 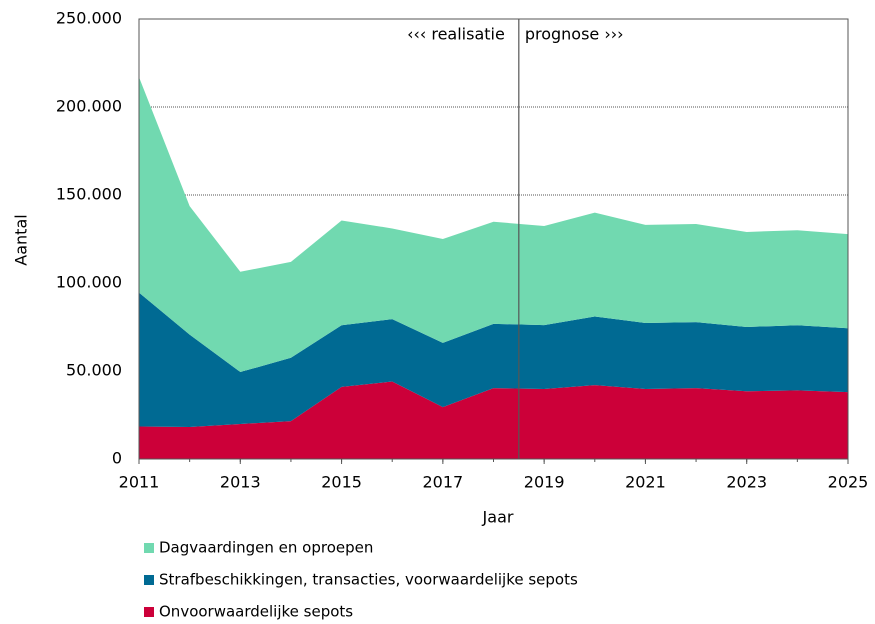 I want to click on x-tick-label: 2019, so click(x=544, y=482).